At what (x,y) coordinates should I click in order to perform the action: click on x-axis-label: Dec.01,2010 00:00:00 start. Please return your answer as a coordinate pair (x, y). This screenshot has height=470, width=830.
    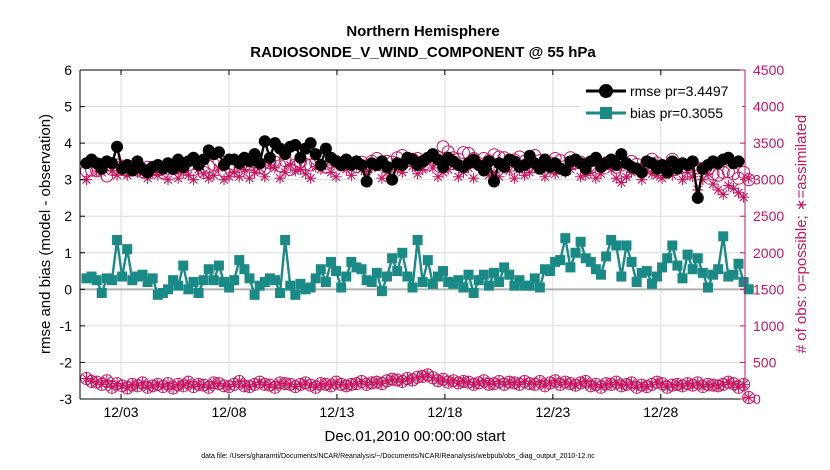
    Looking at the image, I should click on (416, 436).